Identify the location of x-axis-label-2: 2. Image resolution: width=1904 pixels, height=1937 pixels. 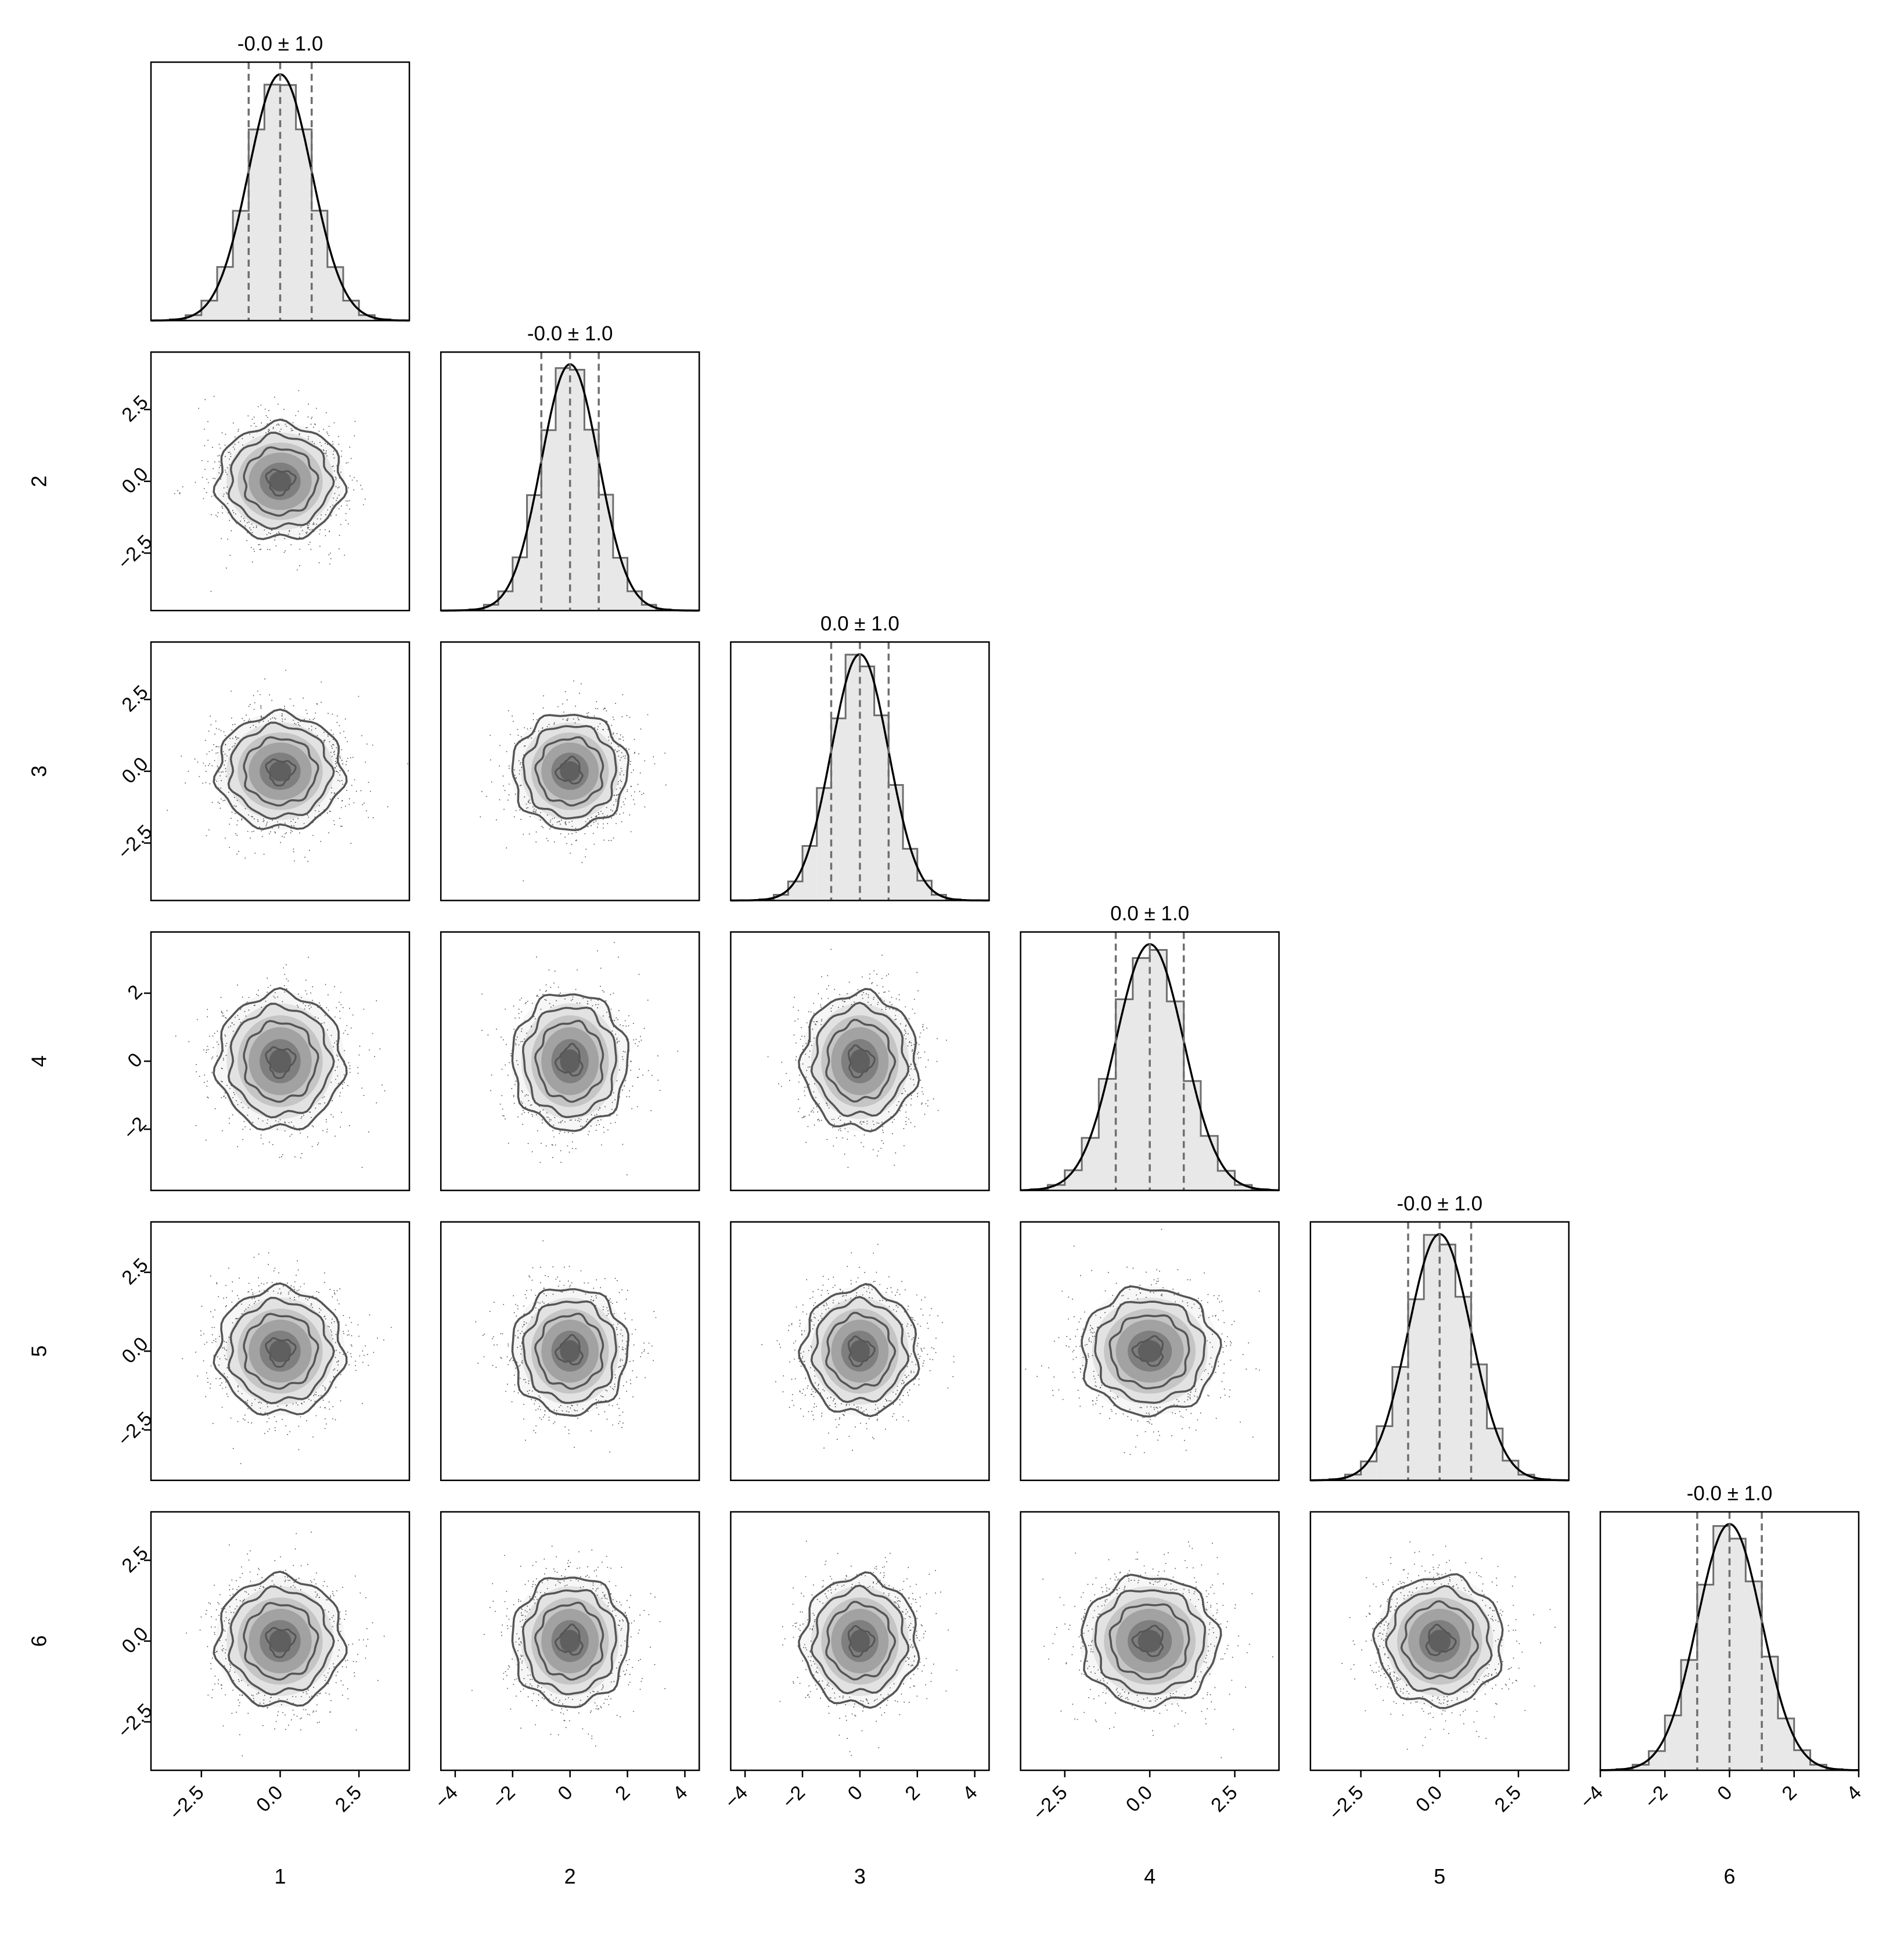
(570, 1876).